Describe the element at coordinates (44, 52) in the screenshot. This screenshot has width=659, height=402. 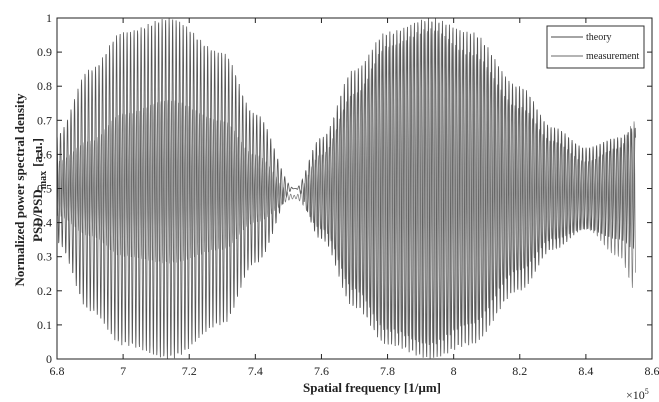
I see `y-tick-label: 0.9` at that location.